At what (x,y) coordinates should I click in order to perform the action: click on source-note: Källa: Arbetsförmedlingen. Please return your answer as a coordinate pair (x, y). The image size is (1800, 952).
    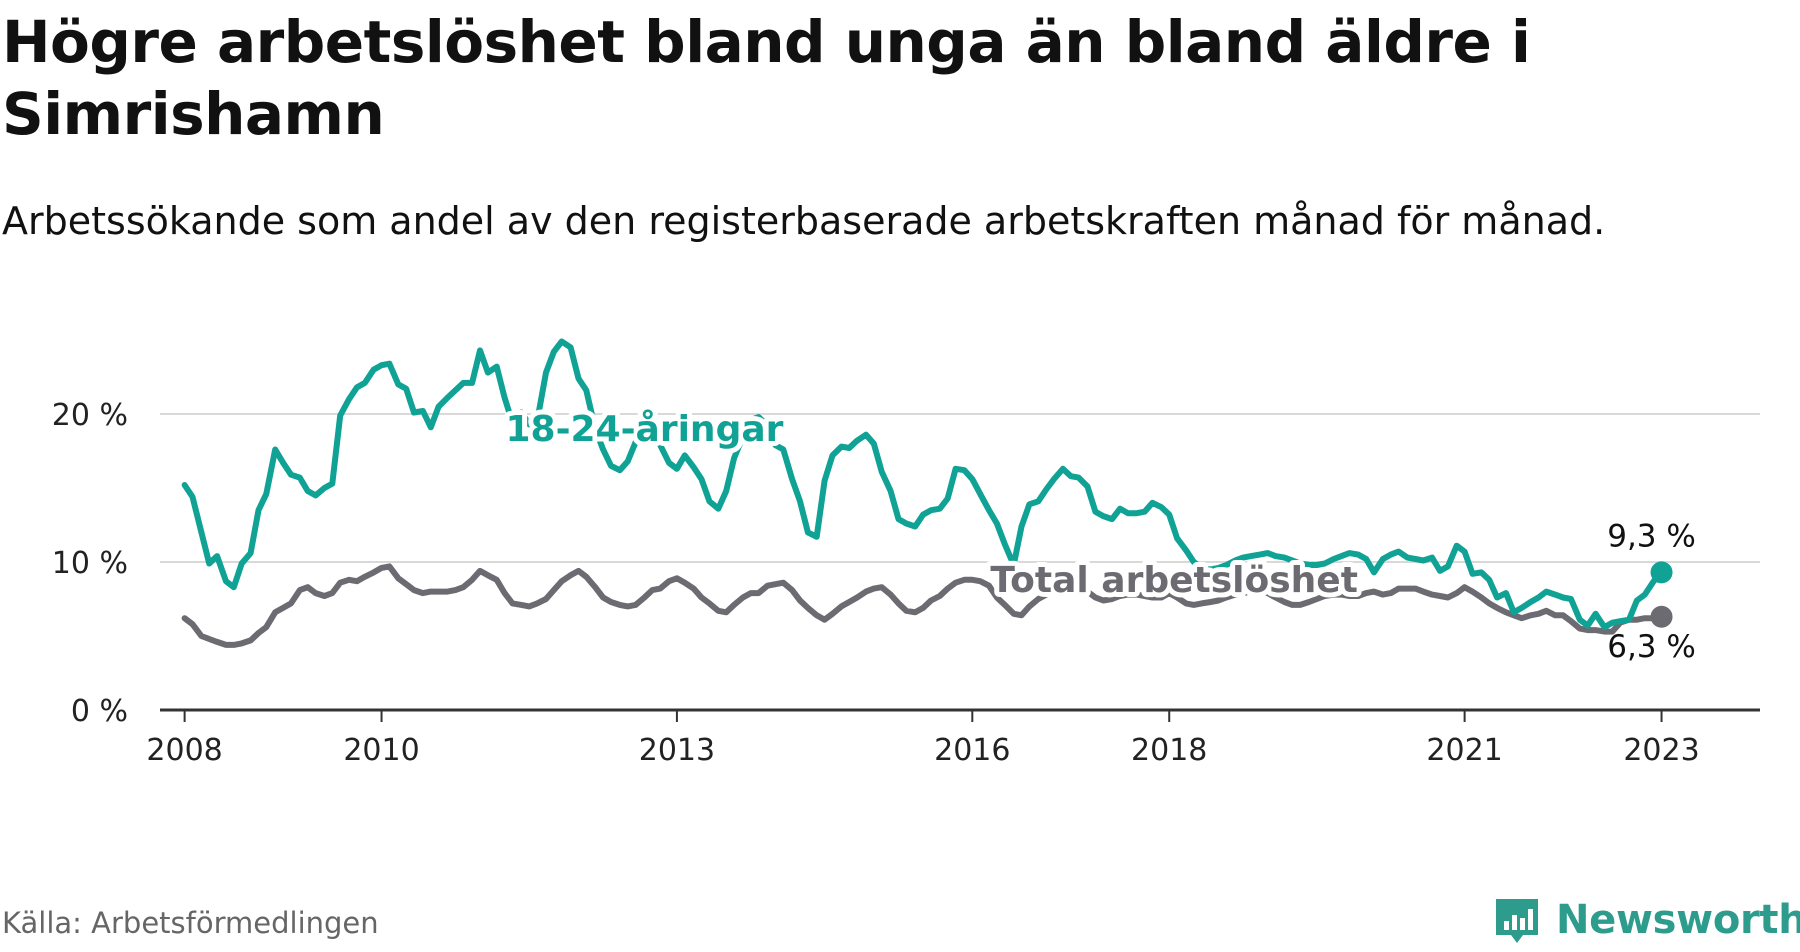
    Looking at the image, I should click on (190, 923).